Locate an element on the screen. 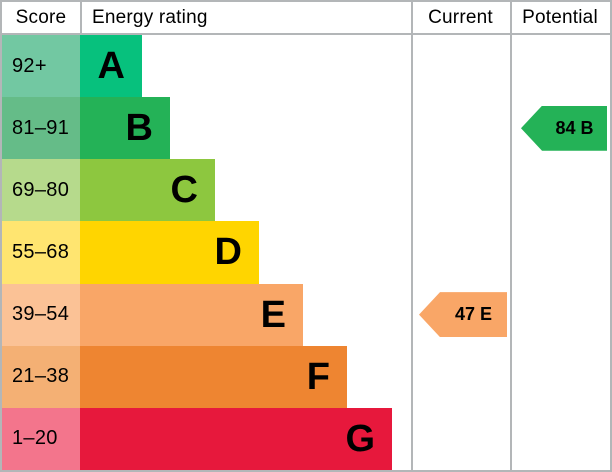  band-letter: F is located at coordinates (318, 376).